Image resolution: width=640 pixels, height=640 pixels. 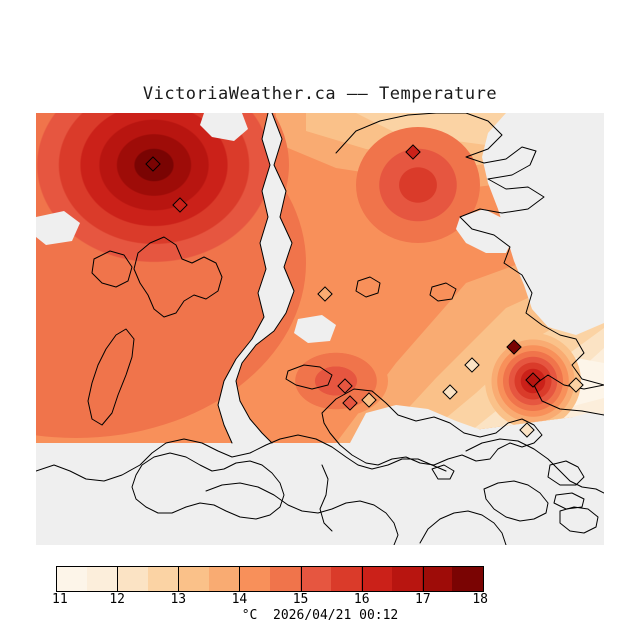 What do you see at coordinates (569, 501) in the screenshot?
I see `coastline-island-se-c` at bounding box center [569, 501].